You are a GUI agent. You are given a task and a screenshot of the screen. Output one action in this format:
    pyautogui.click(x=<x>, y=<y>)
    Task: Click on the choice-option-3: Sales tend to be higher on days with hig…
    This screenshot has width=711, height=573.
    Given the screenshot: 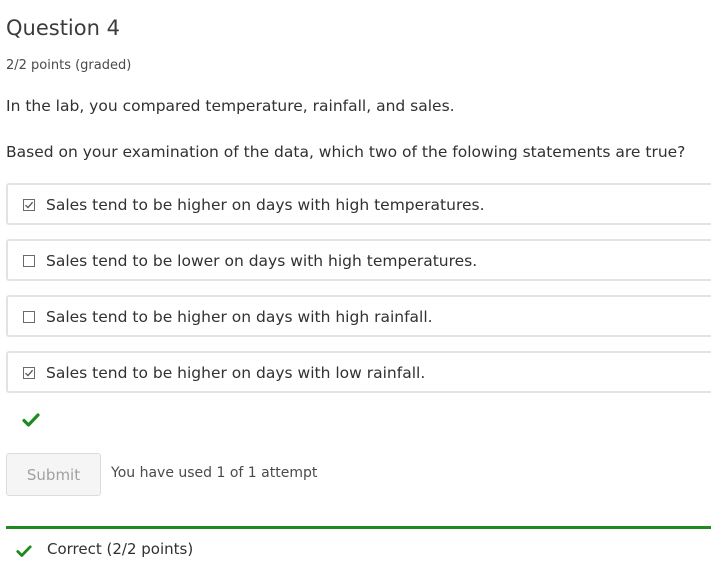 What is the action you would take?
    pyautogui.click(x=358, y=316)
    